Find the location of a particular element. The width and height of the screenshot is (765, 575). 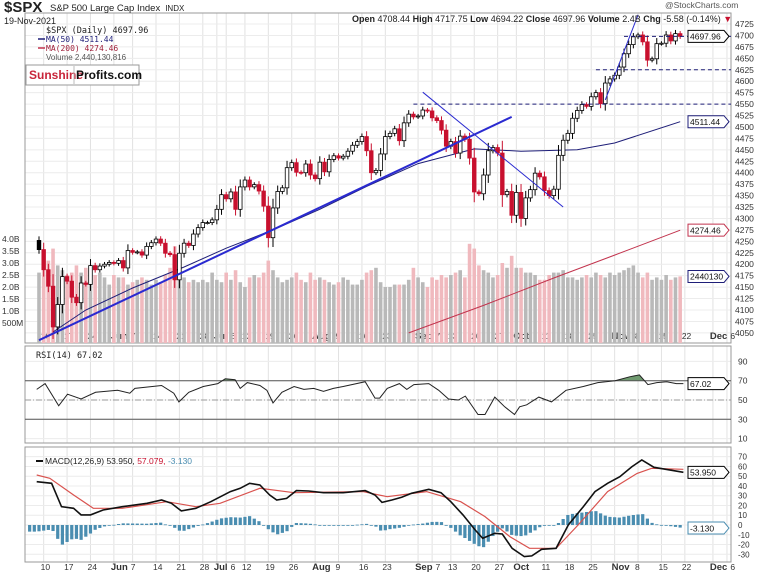

date-axis-label: 20 is located at coordinates (476, 336).